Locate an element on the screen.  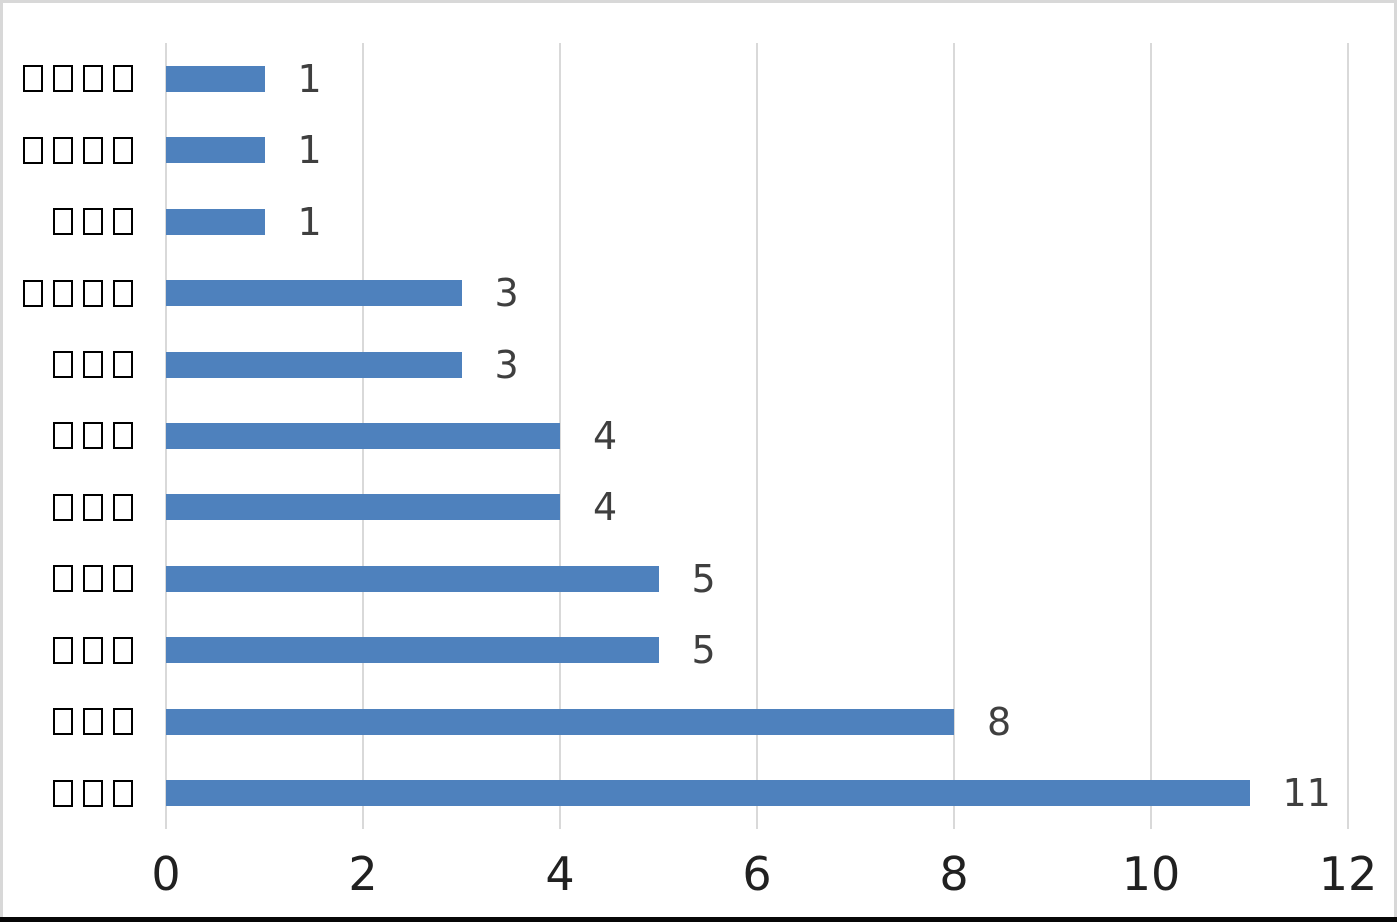
bar-row: 8 is located at coordinates (757, 721).